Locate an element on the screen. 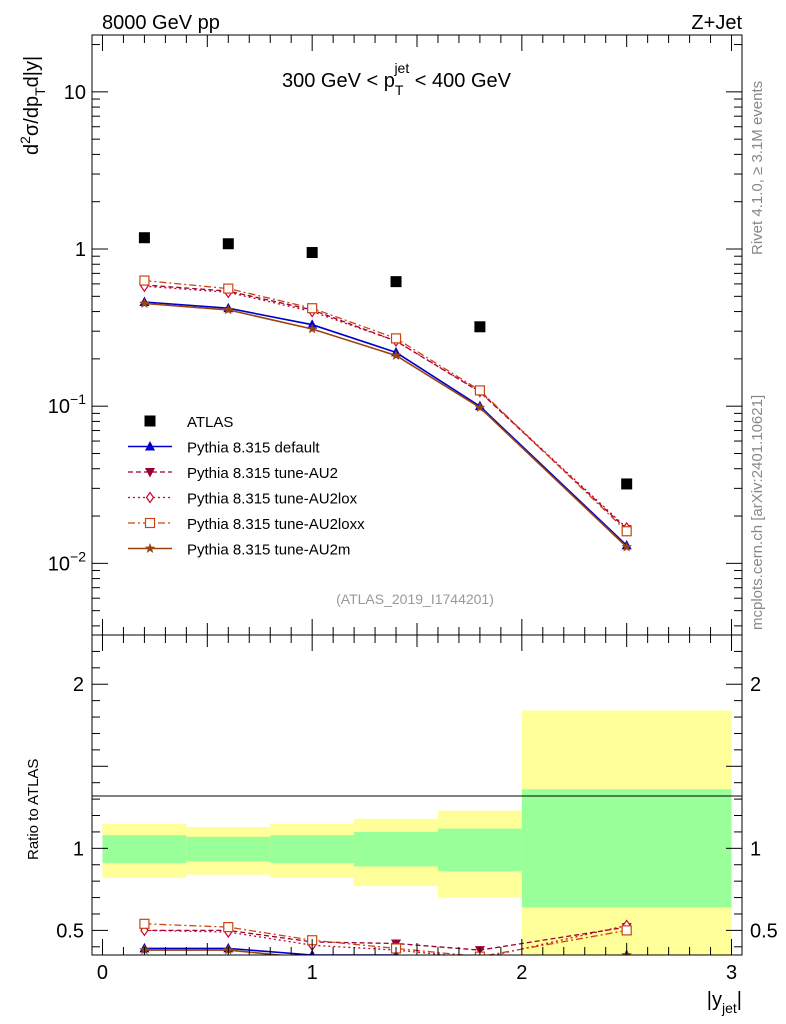 The image size is (786, 1024). ratio-xtick-label: 1 is located at coordinates (312, 973).